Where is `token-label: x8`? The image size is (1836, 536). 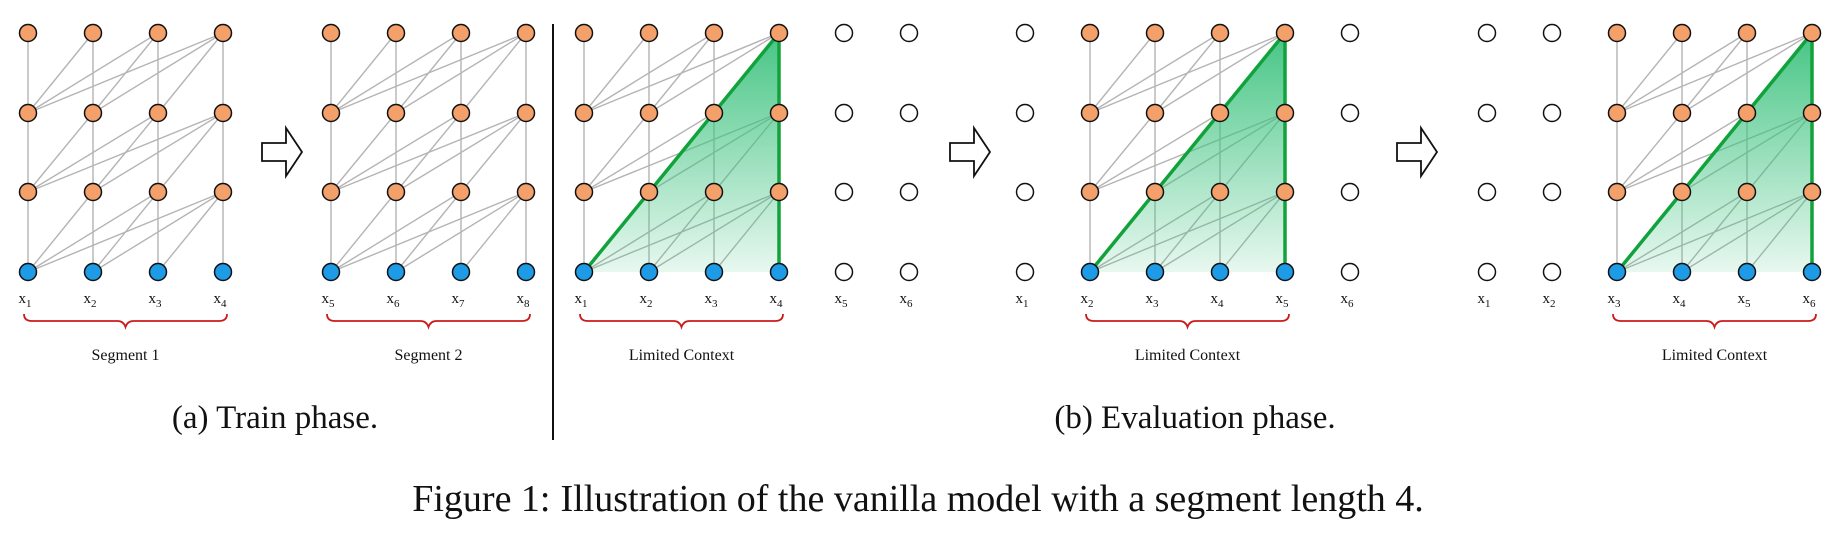
token-label: x8 is located at coordinates (524, 300).